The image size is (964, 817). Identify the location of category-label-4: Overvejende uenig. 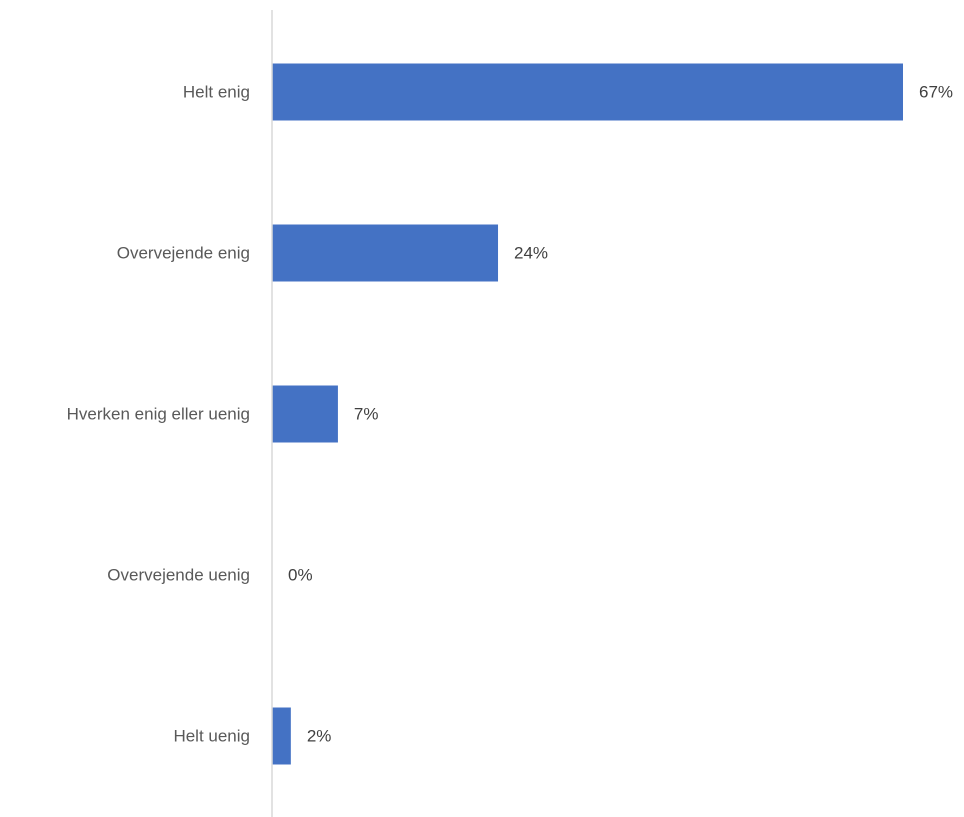
(178, 575).